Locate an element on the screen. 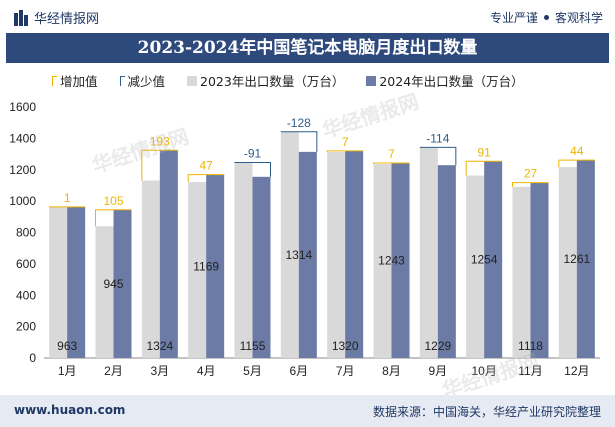 Image resolution: width=615 pixels, height=427 pixels. value-label-2024: 1324 is located at coordinates (159, 346).